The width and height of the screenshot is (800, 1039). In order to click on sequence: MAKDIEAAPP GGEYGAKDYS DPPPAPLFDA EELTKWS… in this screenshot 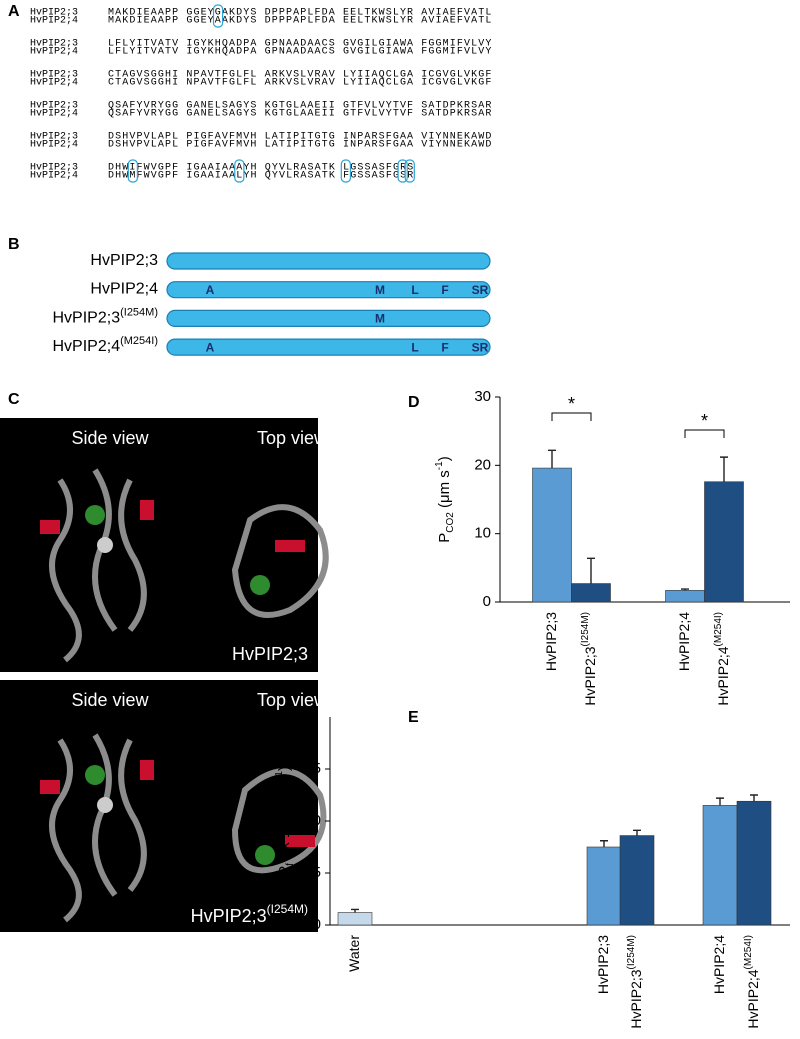, I will do `click(299, 13)`.